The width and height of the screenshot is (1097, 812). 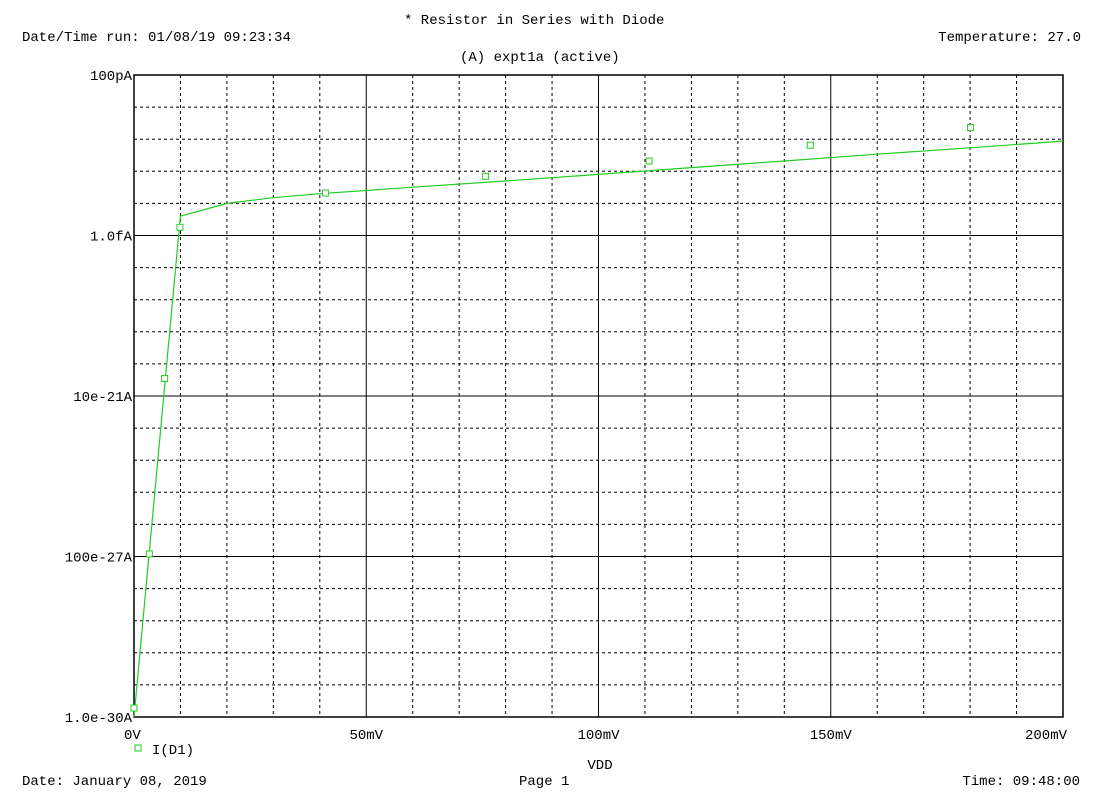 I want to click on x-tick-label: 200mV, so click(x=1046, y=736).